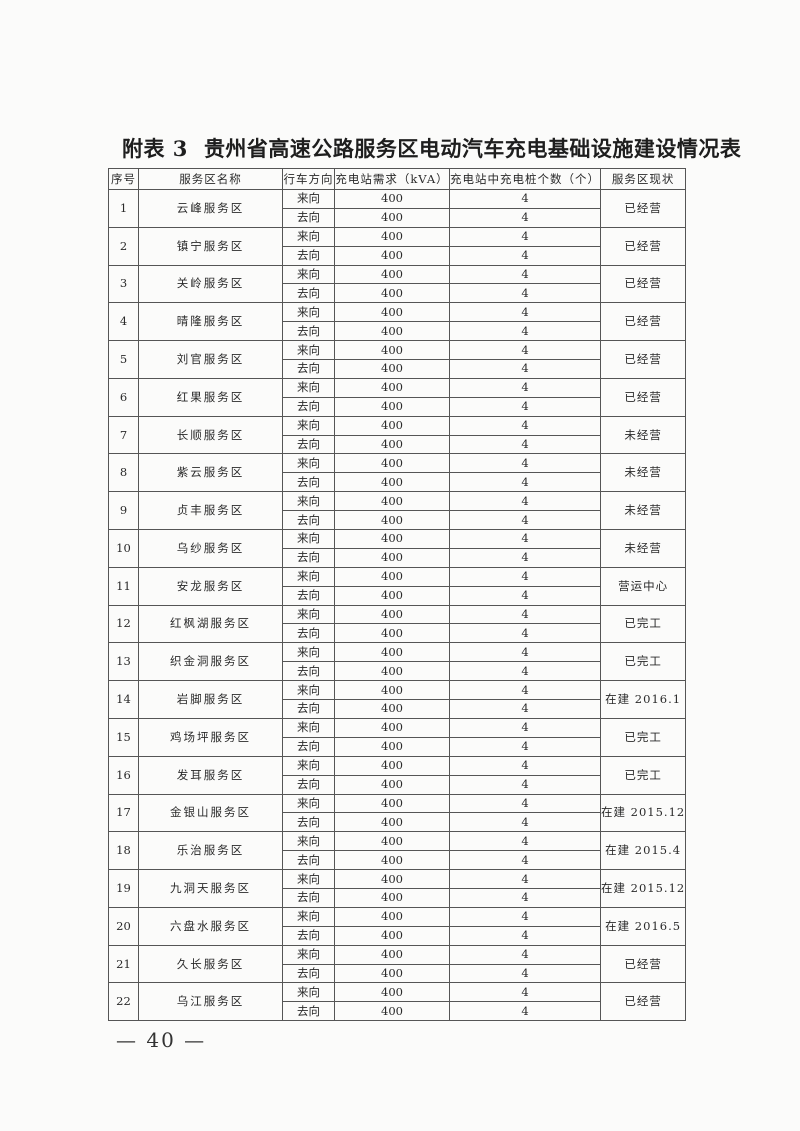  I want to click on row-number: 17, so click(123, 813).